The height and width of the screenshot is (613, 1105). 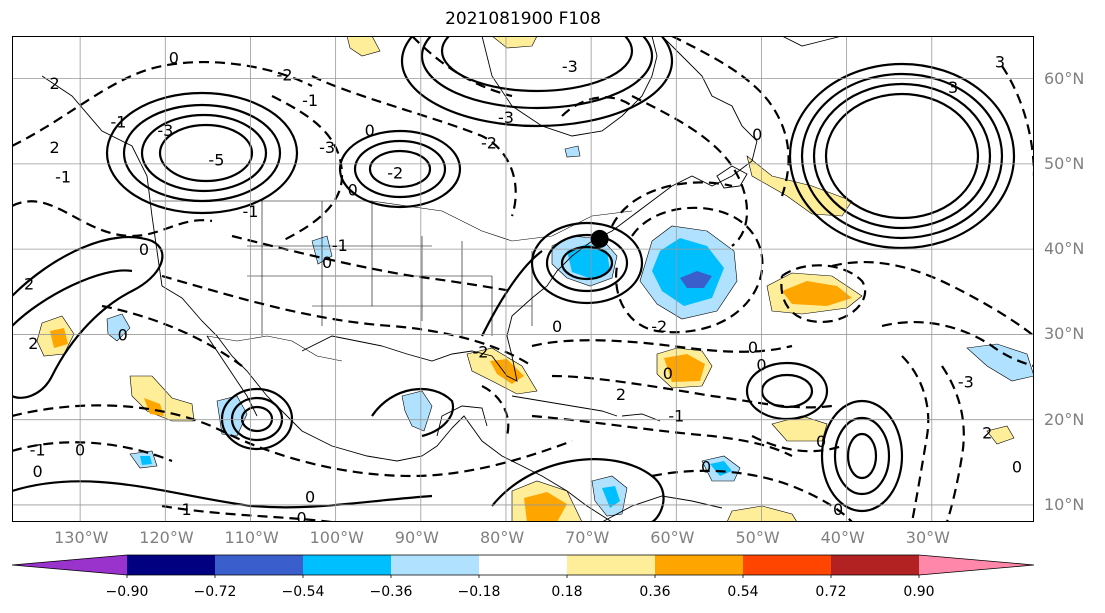 What do you see at coordinates (251, 537) in the screenshot?
I see `lon-label-110w: 110°W` at bounding box center [251, 537].